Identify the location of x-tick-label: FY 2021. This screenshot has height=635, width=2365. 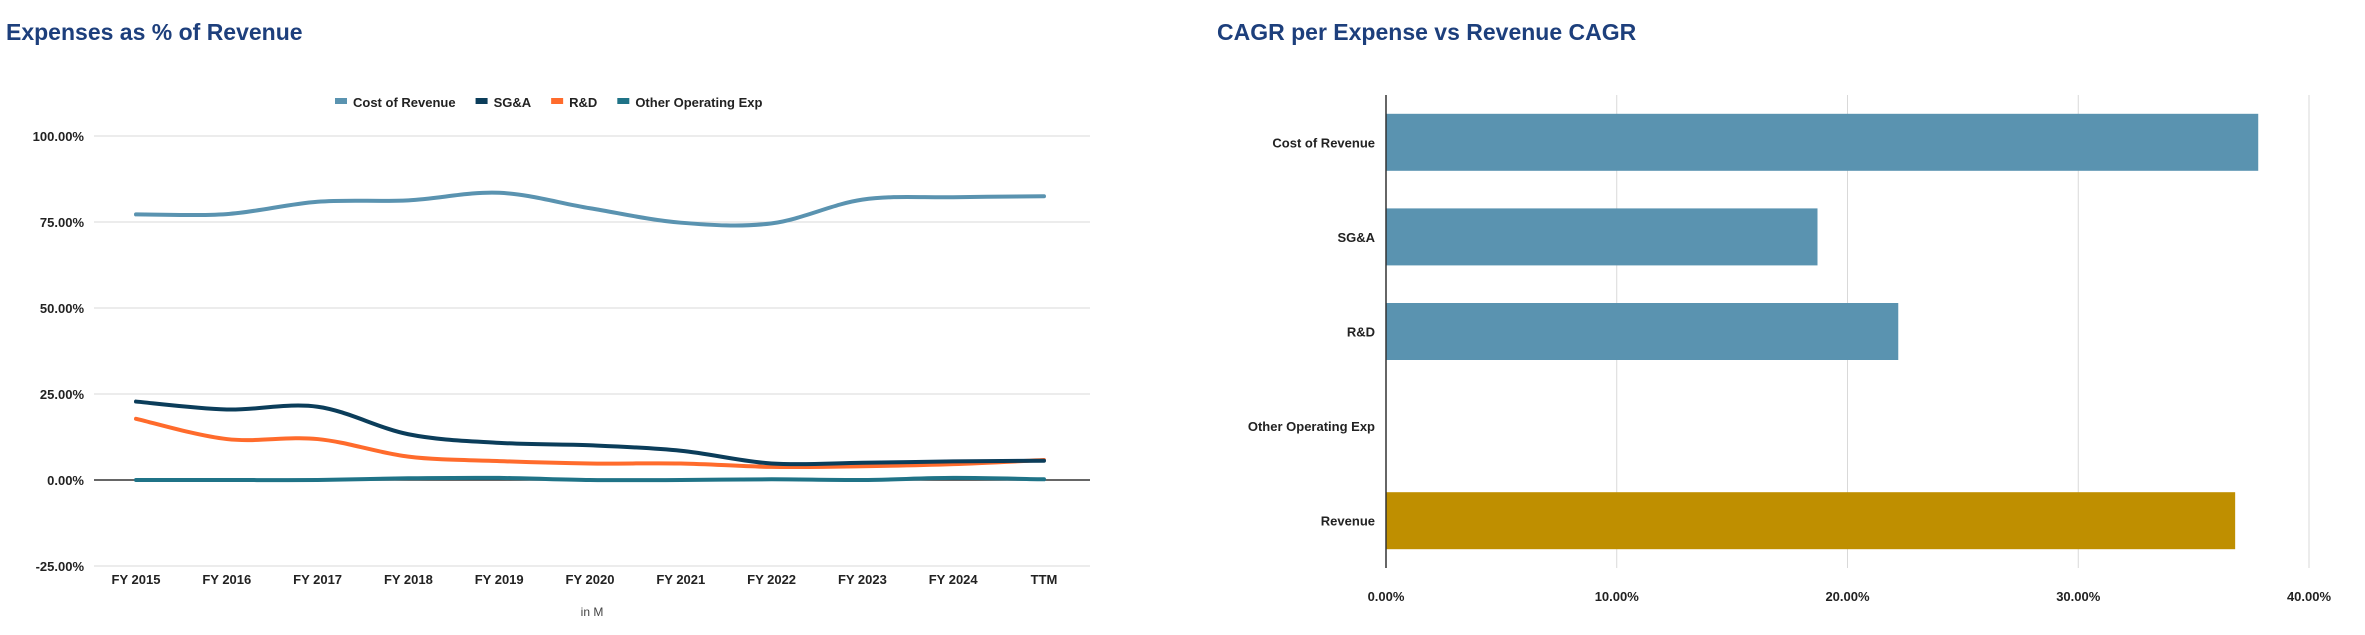
(680, 579).